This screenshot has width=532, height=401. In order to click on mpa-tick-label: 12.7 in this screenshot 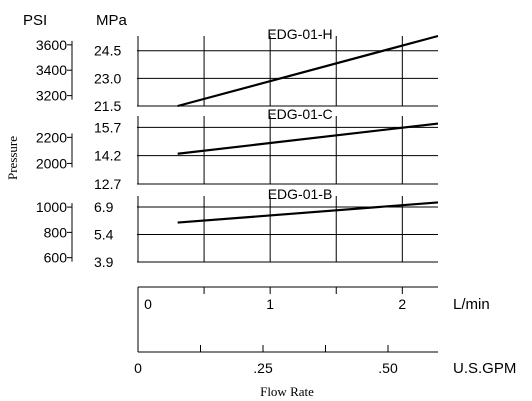, I will do `click(107, 184)`.